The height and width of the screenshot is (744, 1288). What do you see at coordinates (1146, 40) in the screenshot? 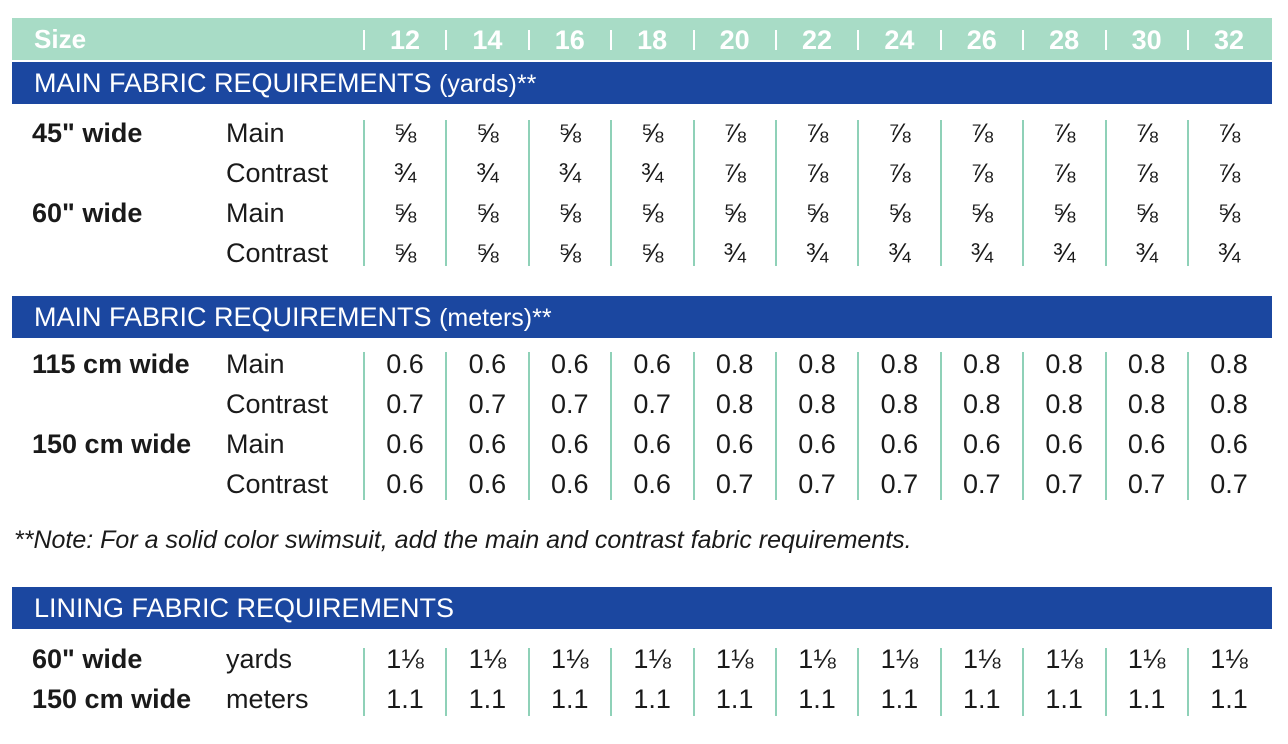
I see `size-30: 30` at bounding box center [1146, 40].